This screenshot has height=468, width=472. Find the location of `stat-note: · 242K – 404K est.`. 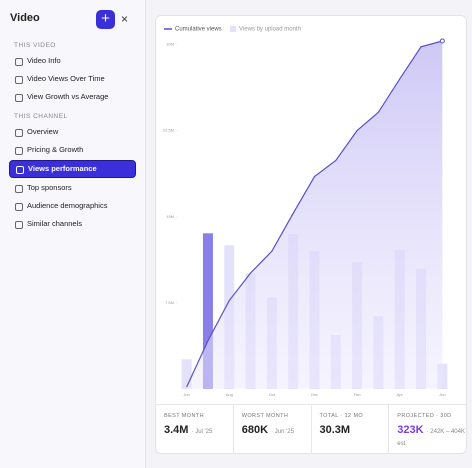

stat-note: · 242K – 404K est. is located at coordinates (431, 438).